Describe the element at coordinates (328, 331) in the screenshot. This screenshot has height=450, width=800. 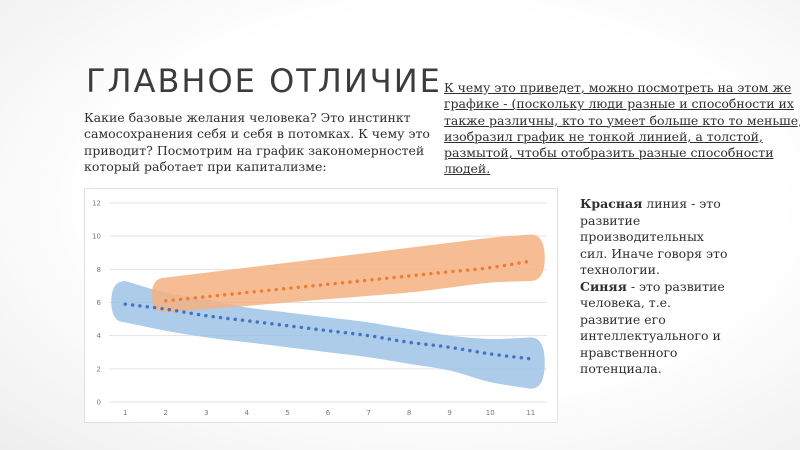
I see `blue-dotted-trend-line` at that location.